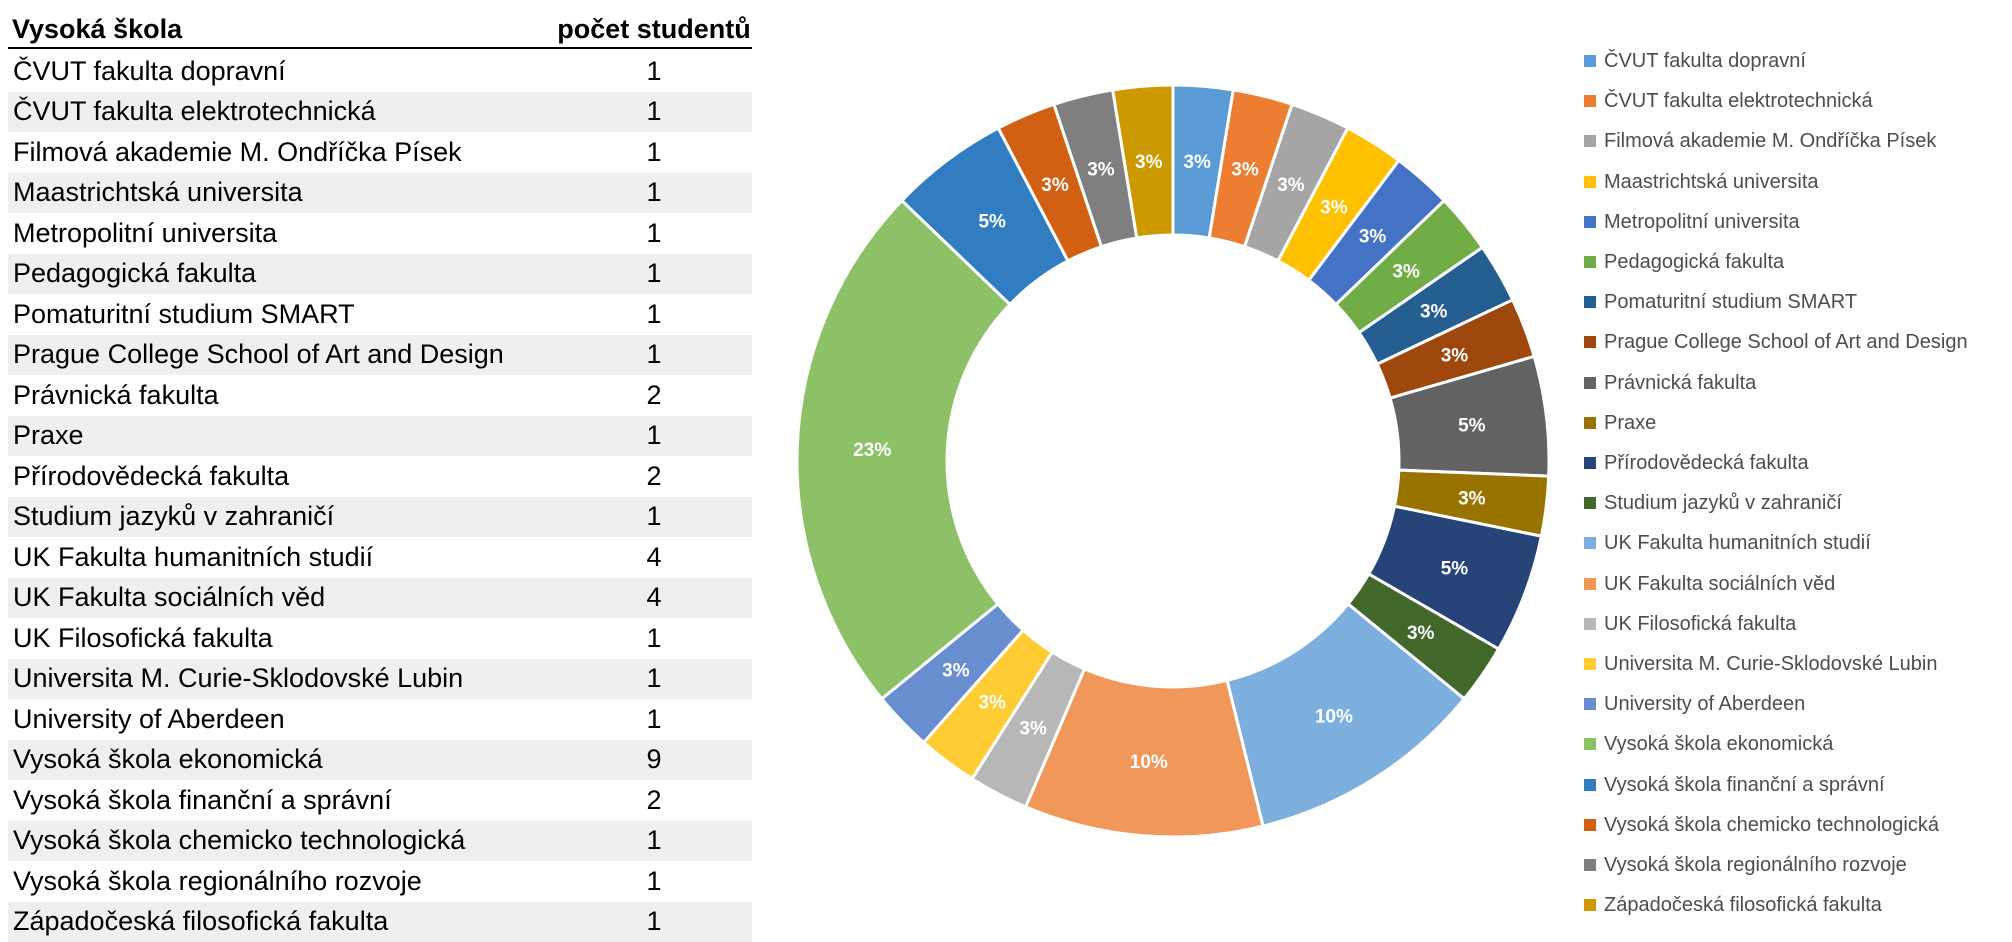 This screenshot has width=2012, height=942. Describe the element at coordinates (380, 233) in the screenshot. I see `table-row: Metropolitní universita 1` at that location.